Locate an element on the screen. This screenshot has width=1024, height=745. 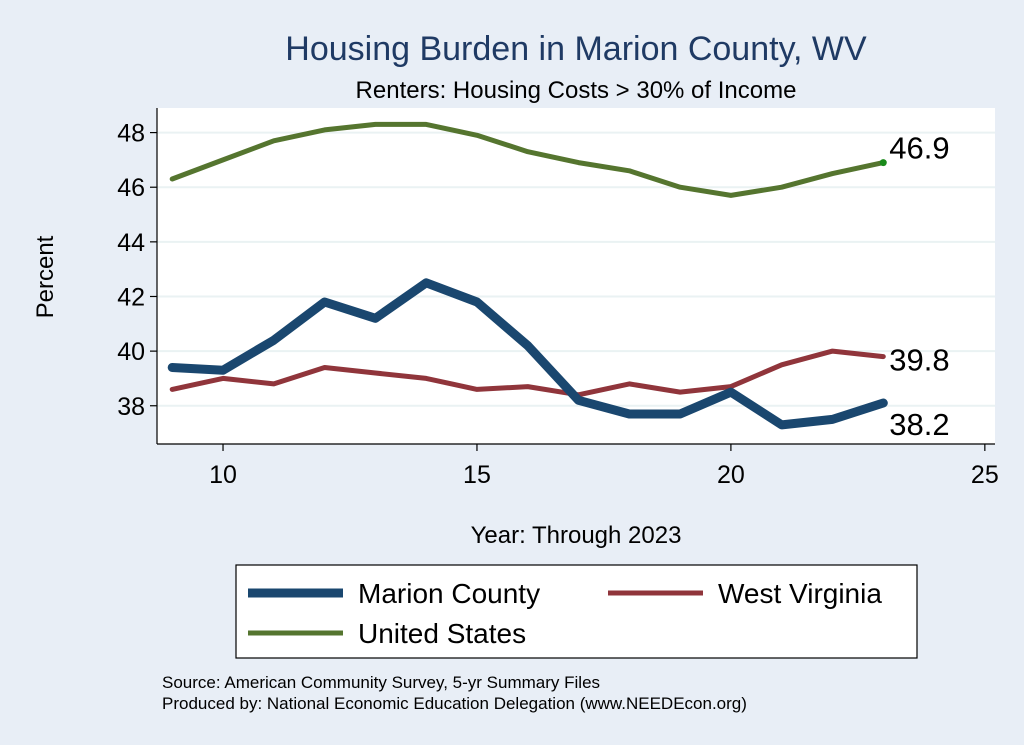
legend-box is located at coordinates (576, 611).